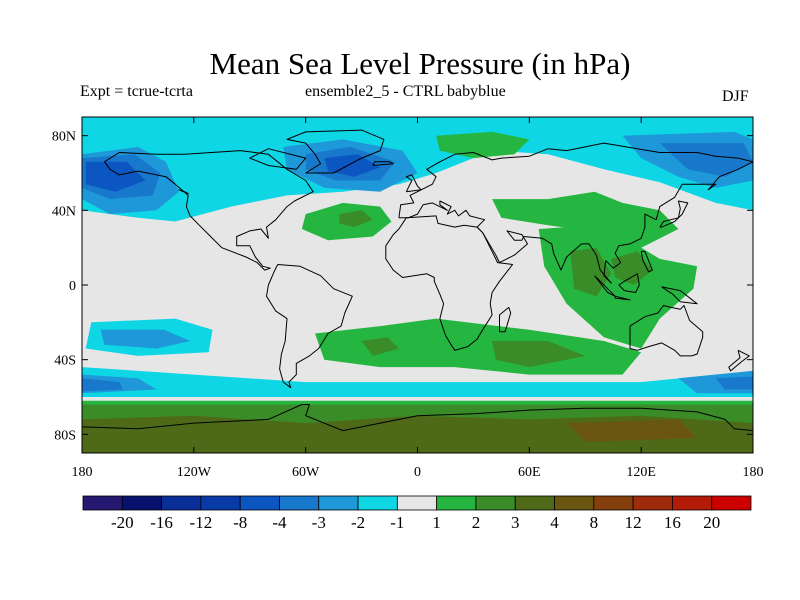 The height and width of the screenshot is (600, 800). I want to click on colorbar-label-11: 4, so click(554, 522).